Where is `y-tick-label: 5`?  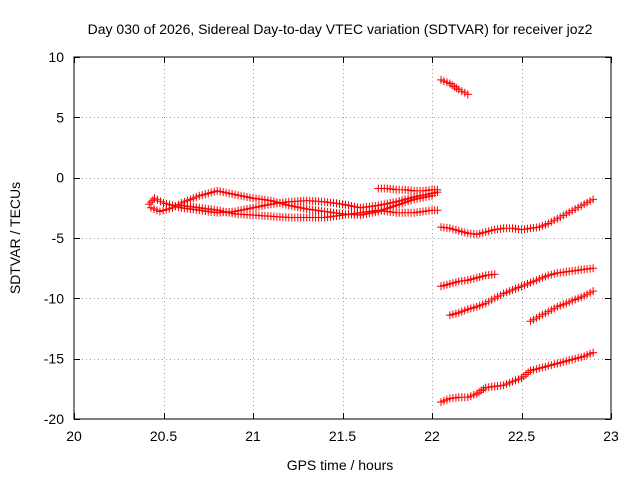 y-tick-label: 5 is located at coordinates (60, 117).